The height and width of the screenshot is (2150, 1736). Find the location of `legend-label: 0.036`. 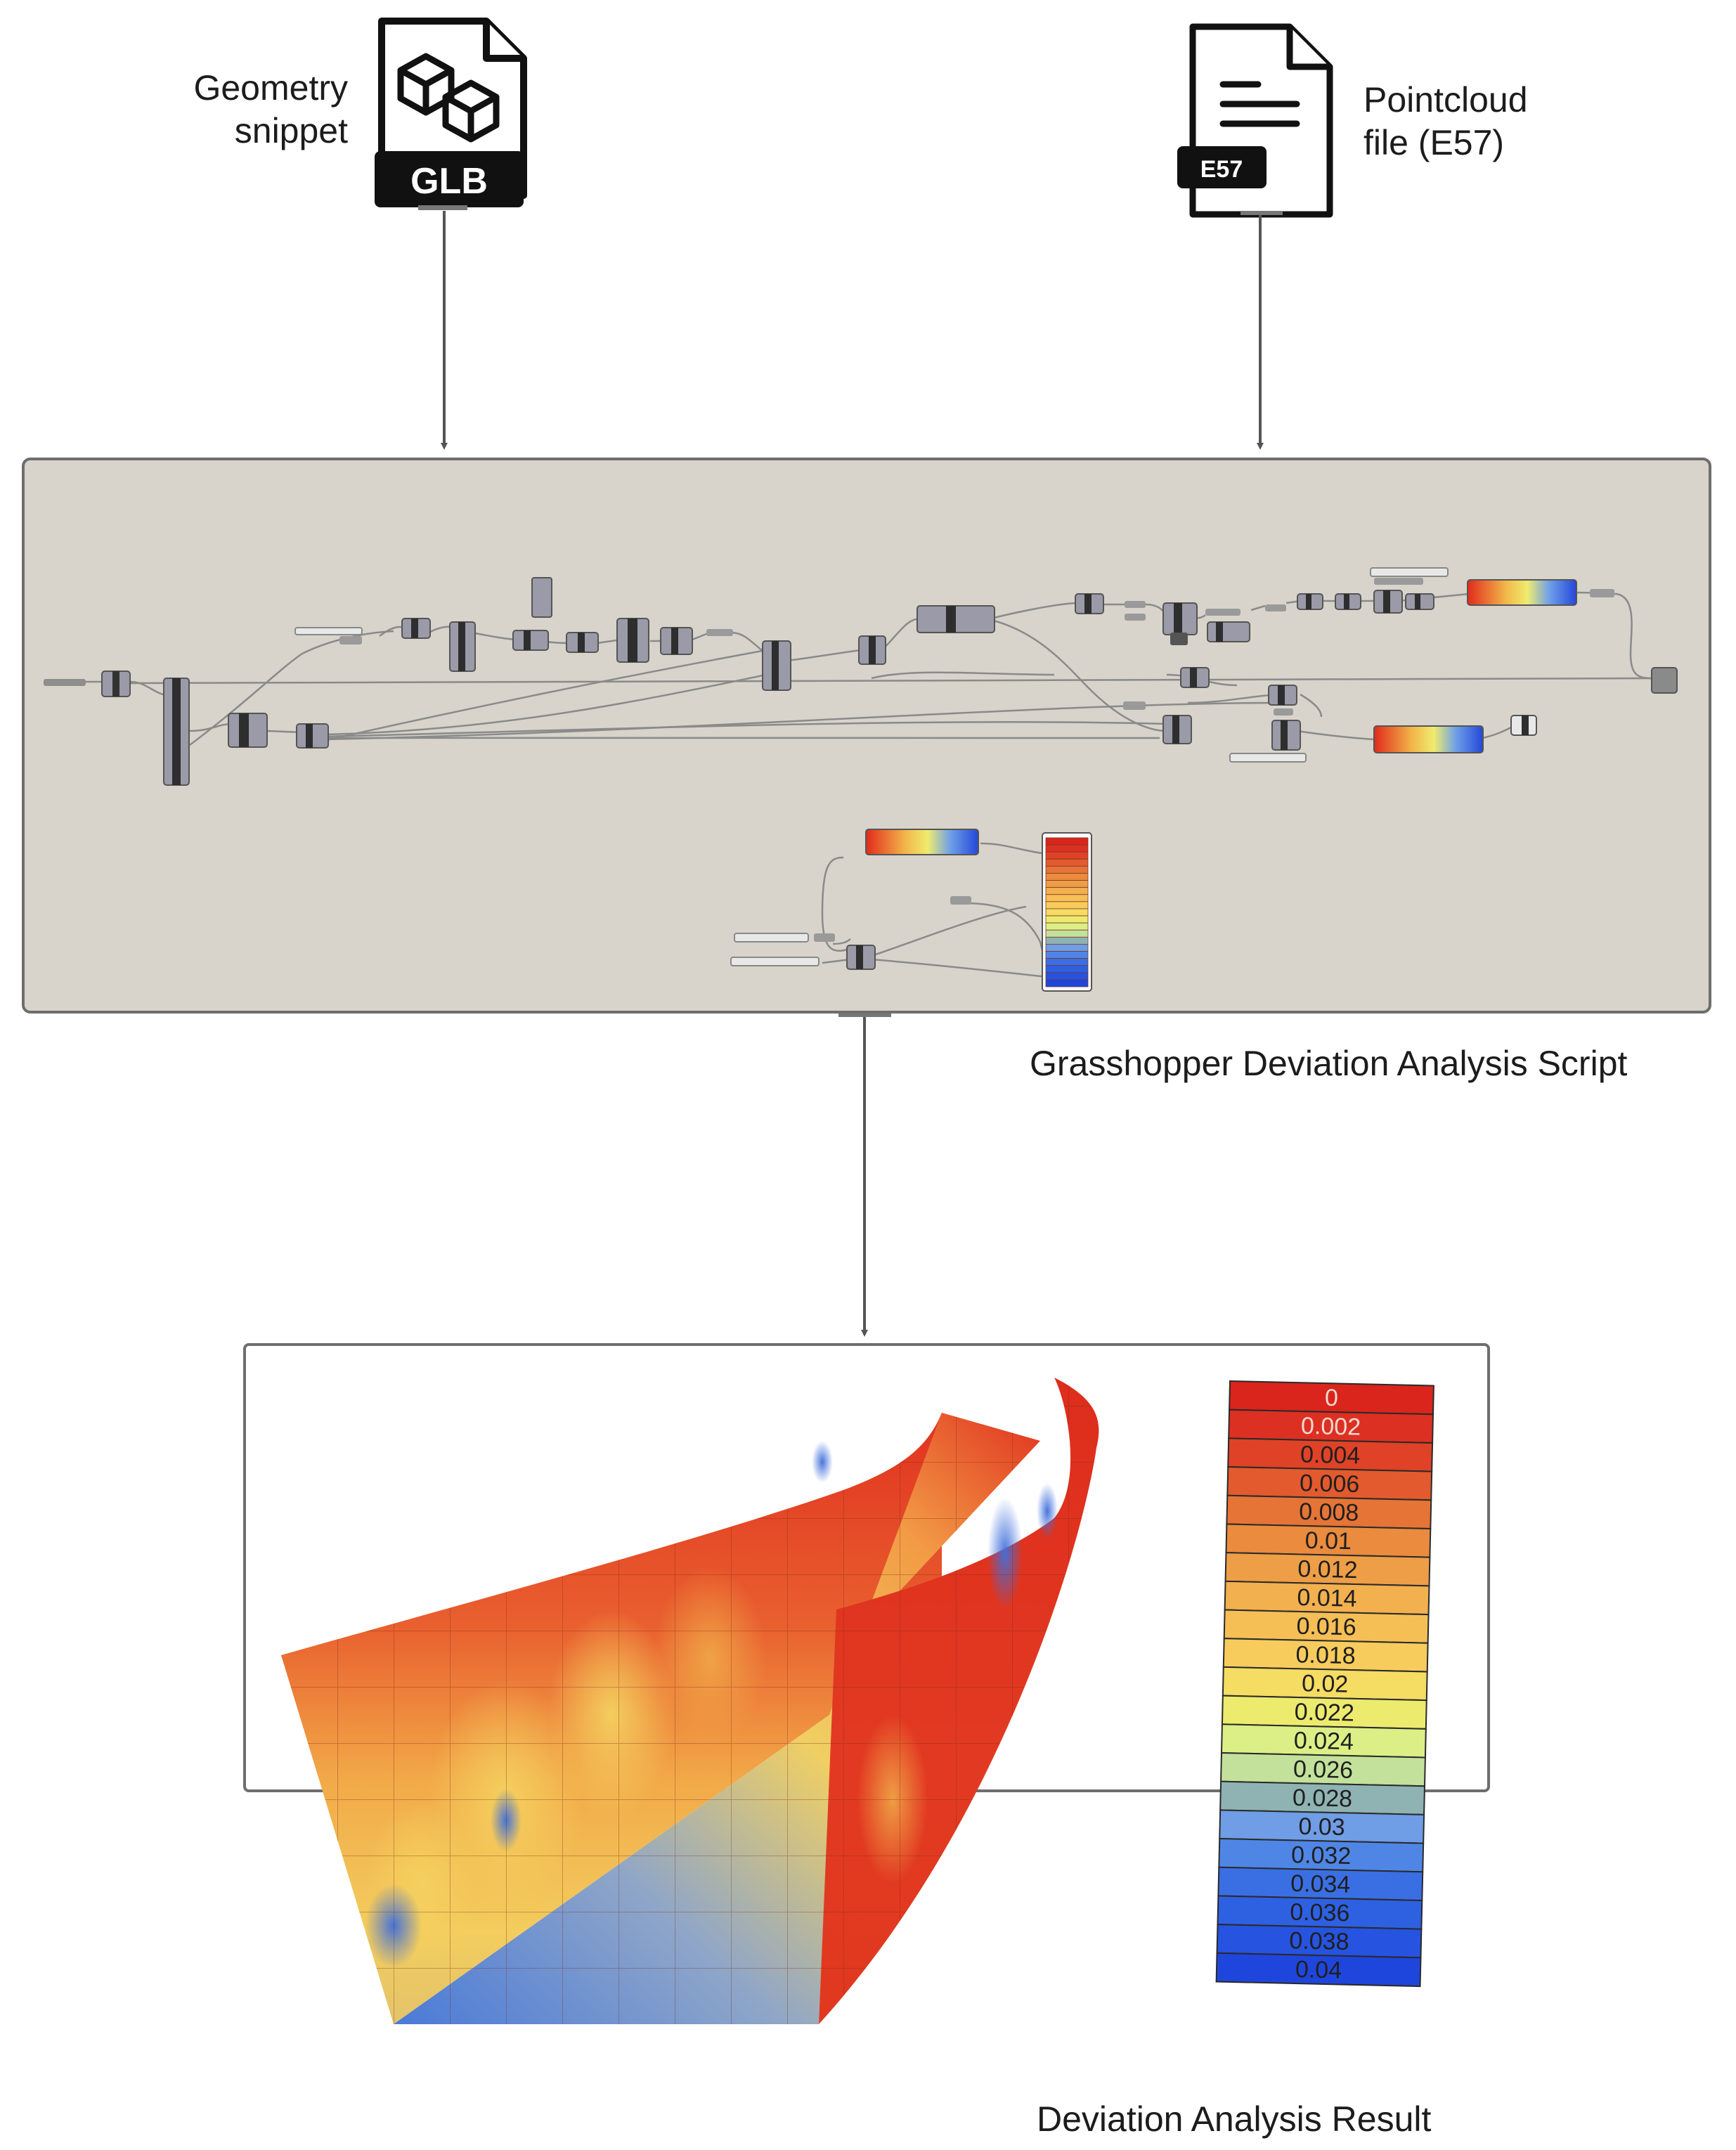

legend-label: 0.036 is located at coordinates (1320, 1912).